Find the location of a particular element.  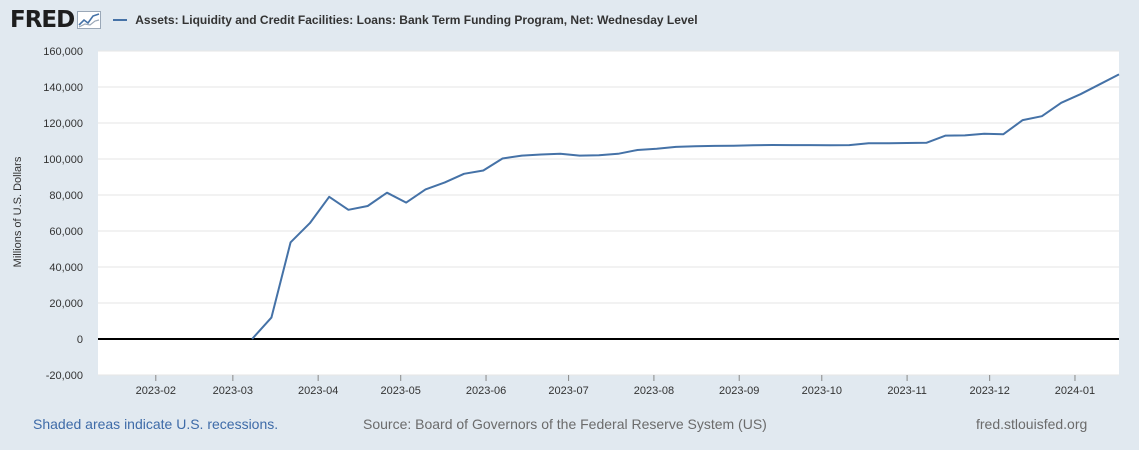

y-tick-label: 160,000 is located at coordinates (63, 52).